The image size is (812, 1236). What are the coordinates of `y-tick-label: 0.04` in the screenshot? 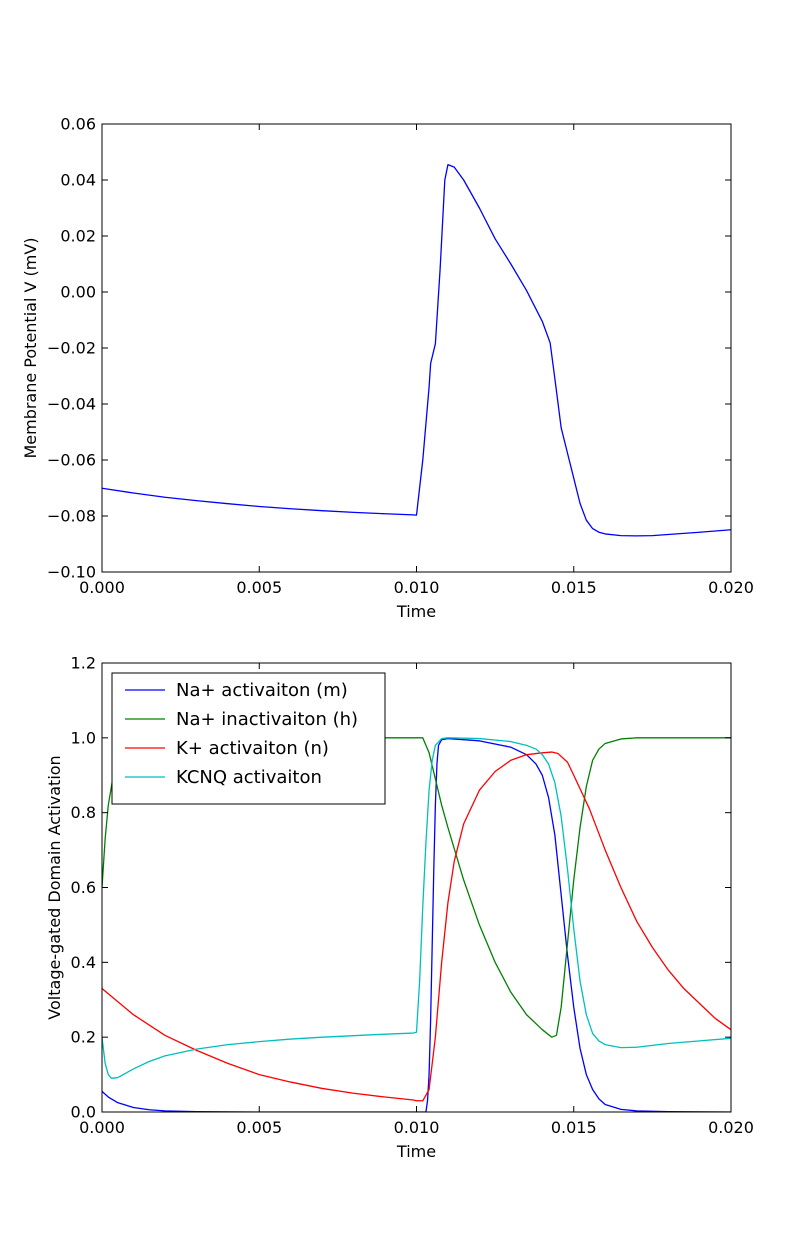 It's located at (78, 180).